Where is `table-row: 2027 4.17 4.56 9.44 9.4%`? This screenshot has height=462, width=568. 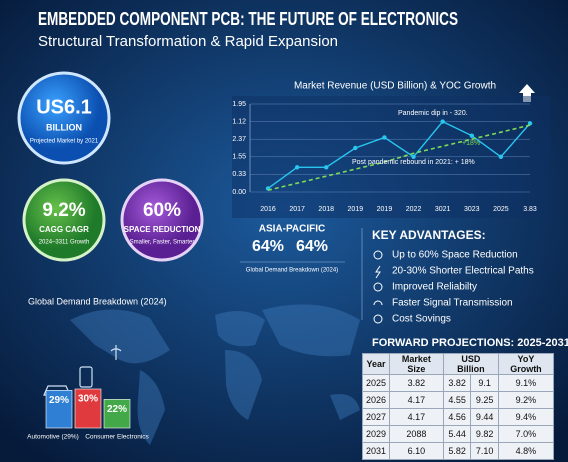 table-row: 2027 4.17 4.56 9.44 9.4% is located at coordinates (458, 417).